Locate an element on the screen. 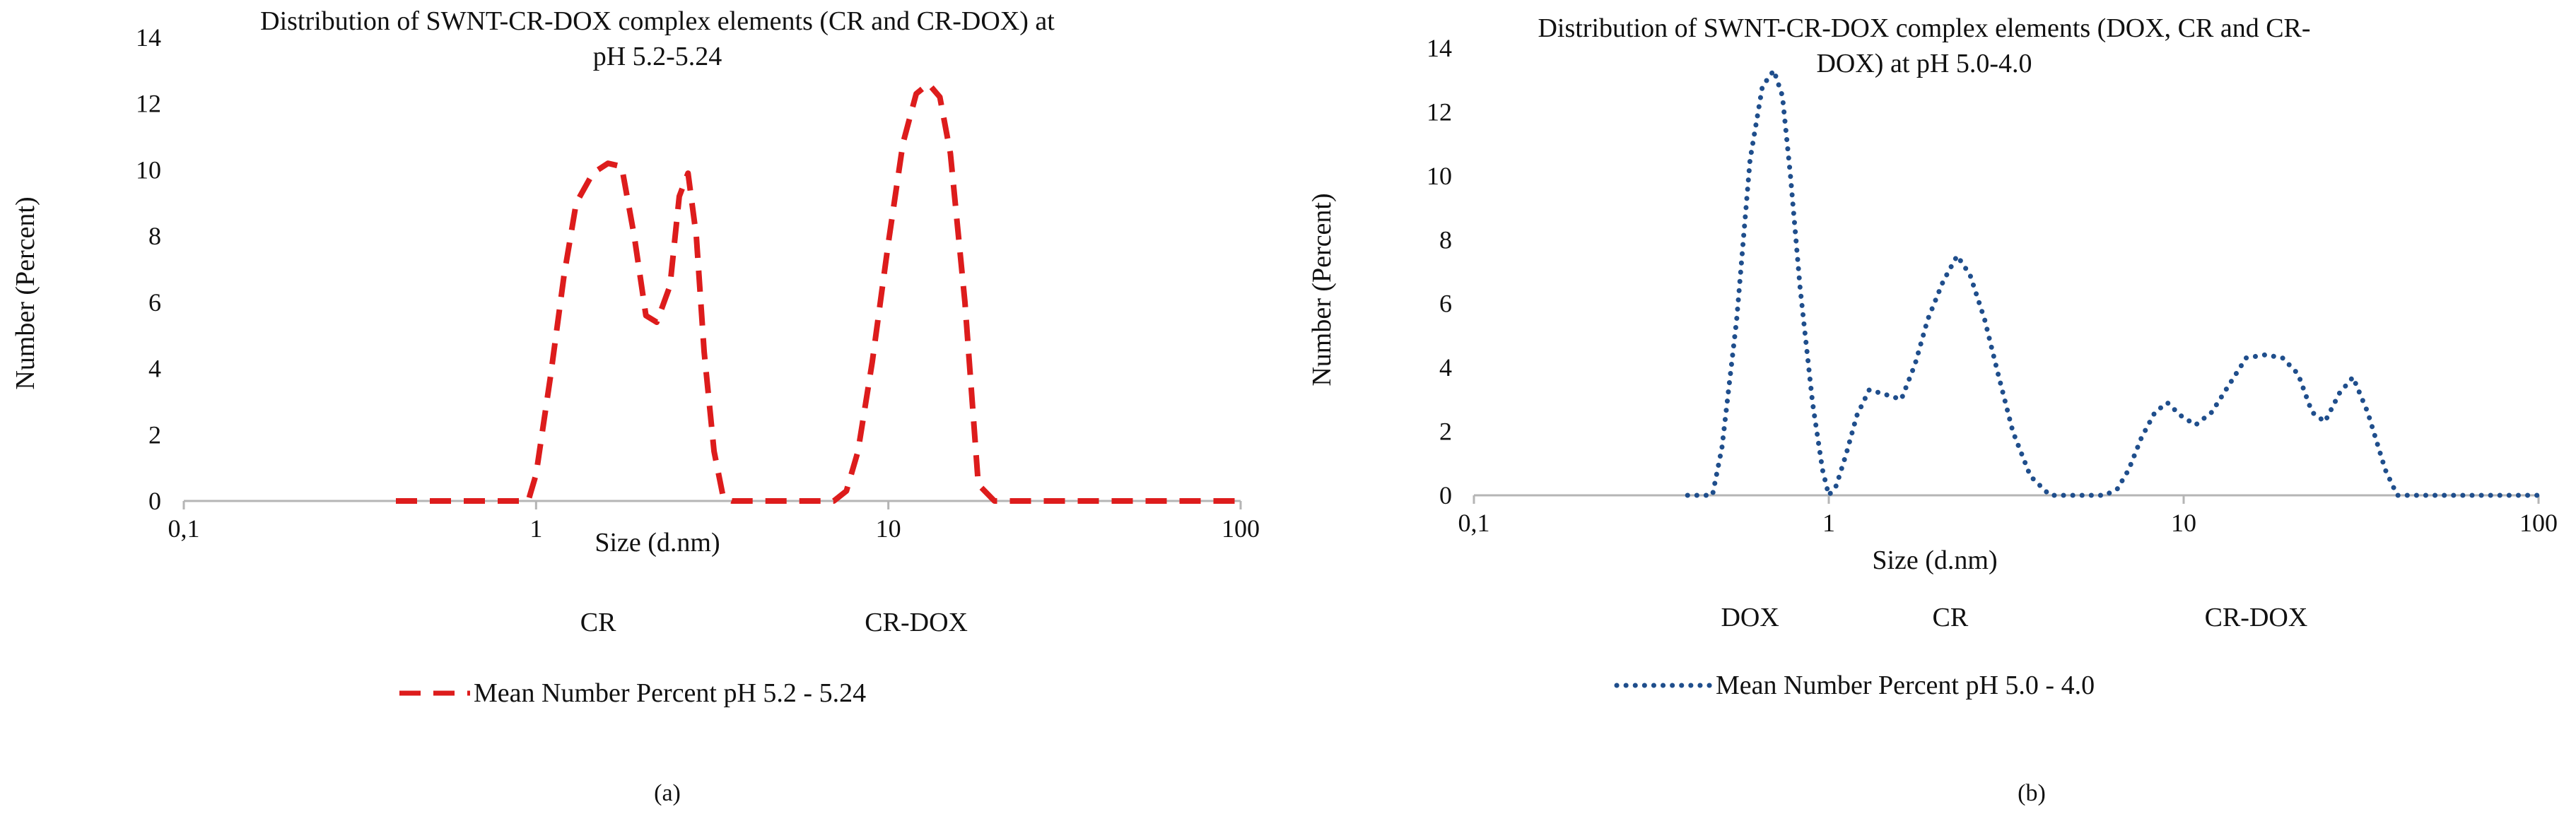  chart-b-legend-label: Mean Number Percent pH 5.0 - 4.0 is located at coordinates (1906, 685).